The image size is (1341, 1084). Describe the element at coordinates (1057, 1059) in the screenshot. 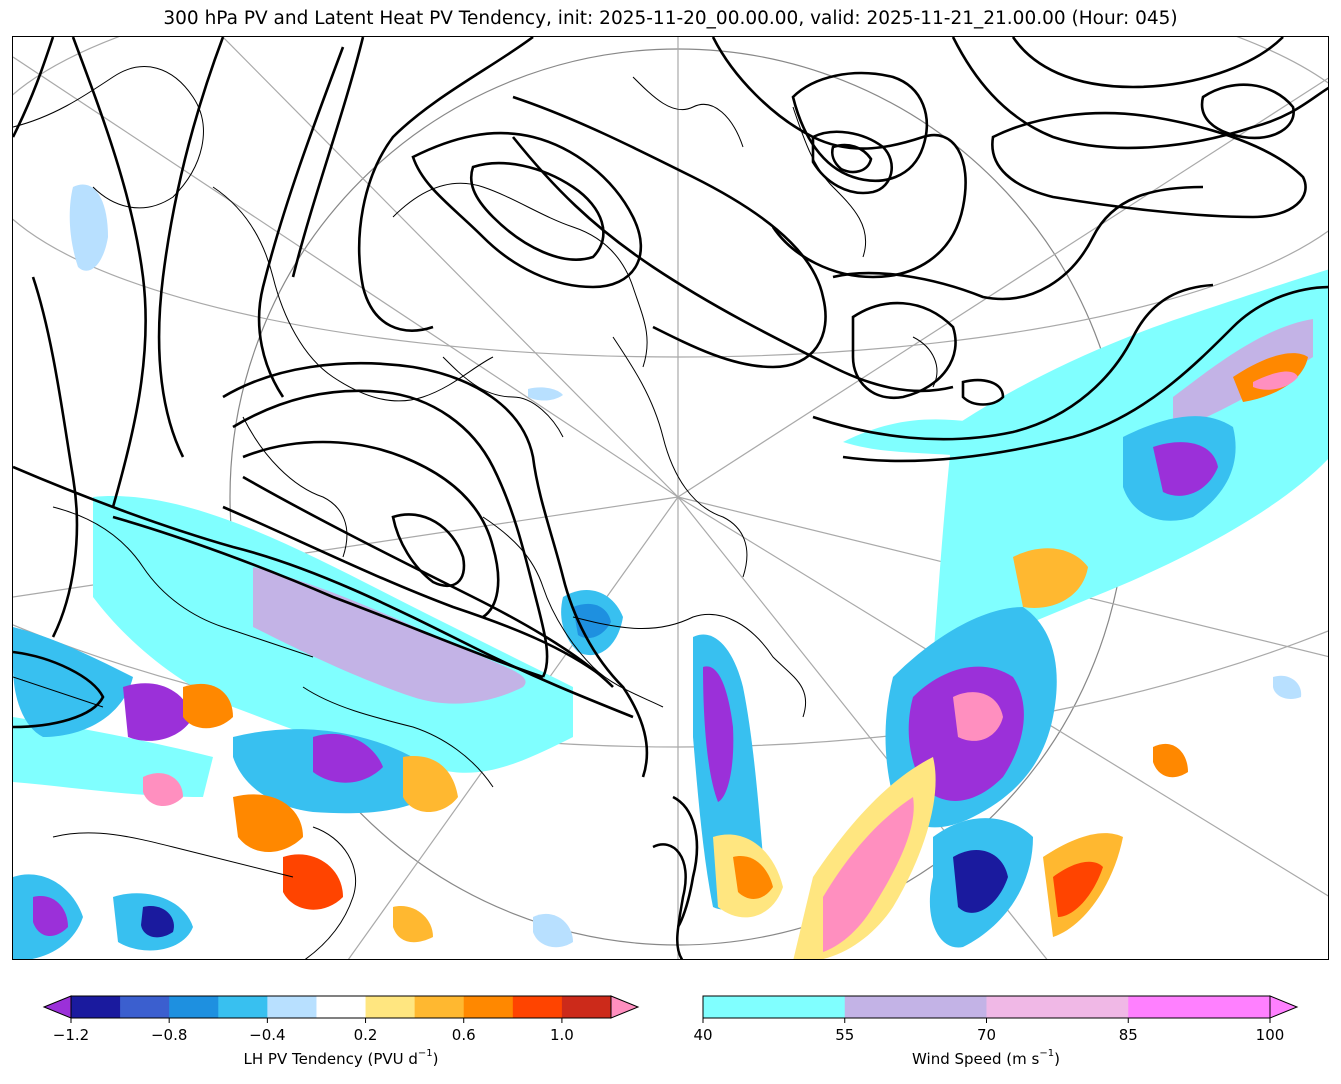

I see `wind-label-close: )` at that location.